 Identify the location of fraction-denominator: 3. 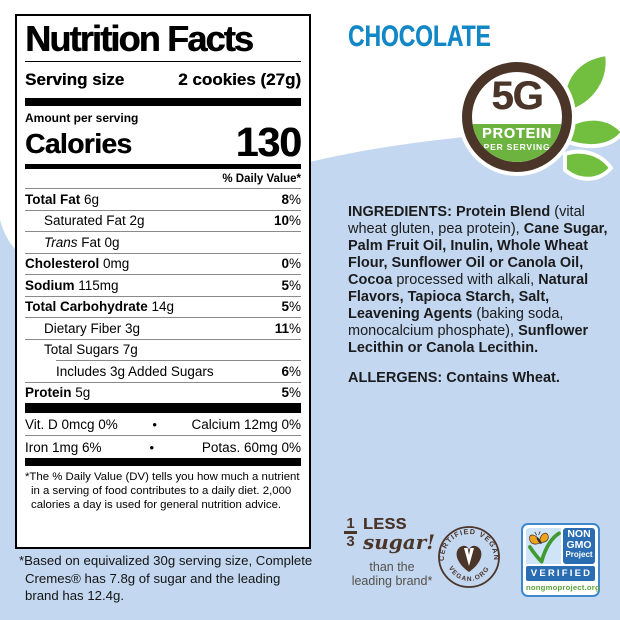
(350, 541).